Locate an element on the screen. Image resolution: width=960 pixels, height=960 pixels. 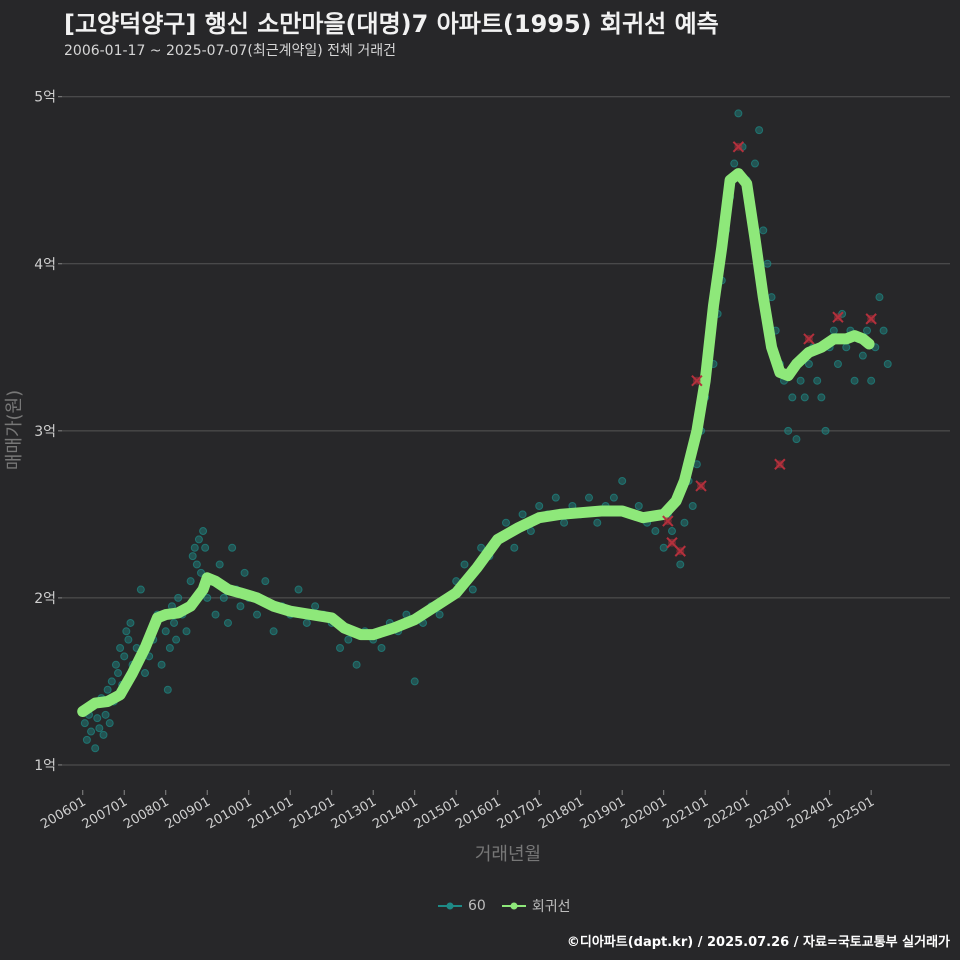
y-tick-label: 5억 is located at coordinates (45, 98).